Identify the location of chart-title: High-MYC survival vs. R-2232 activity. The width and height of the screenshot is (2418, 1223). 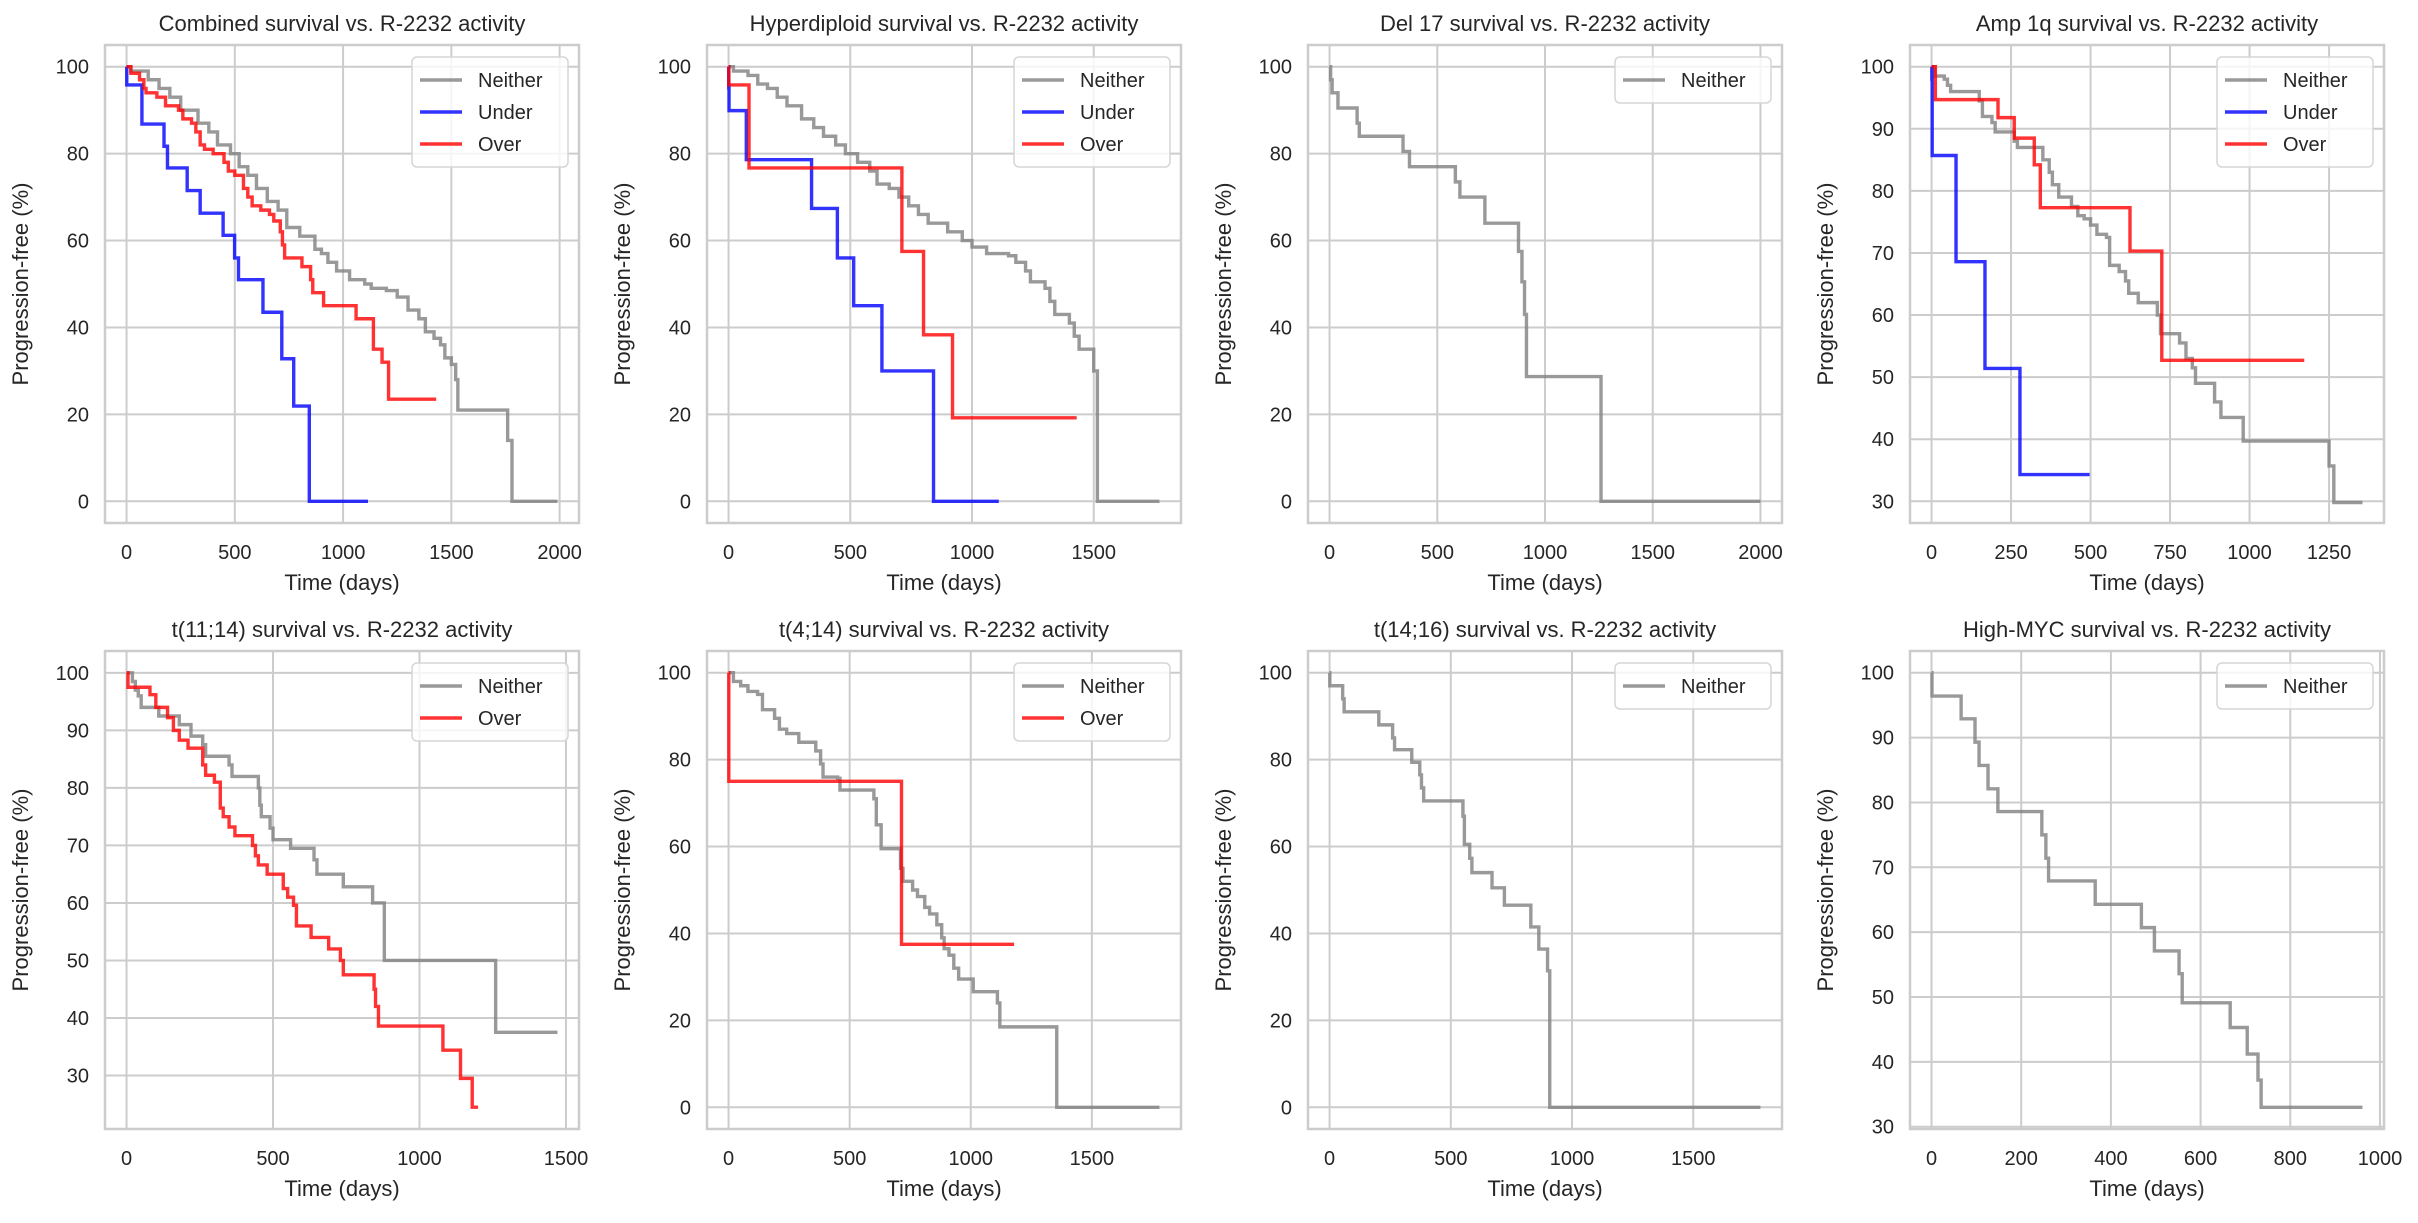
(2147, 629).